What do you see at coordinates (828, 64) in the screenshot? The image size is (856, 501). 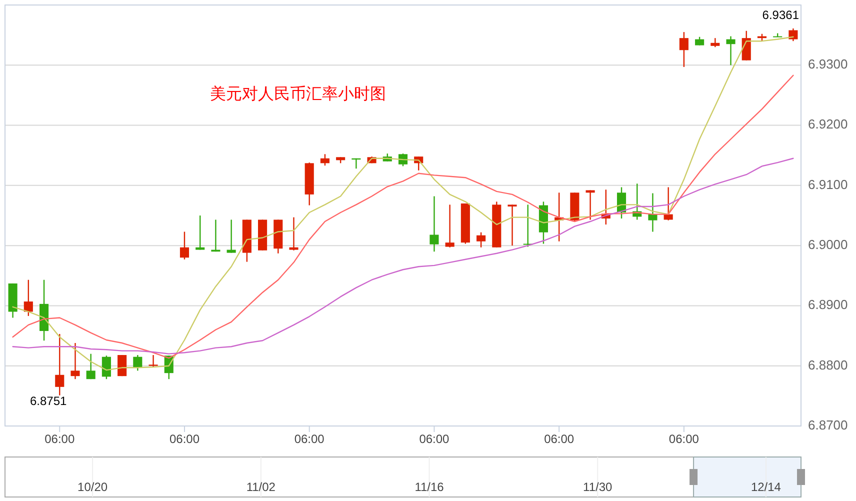 I see `y-tick-label: 6.9300` at bounding box center [828, 64].